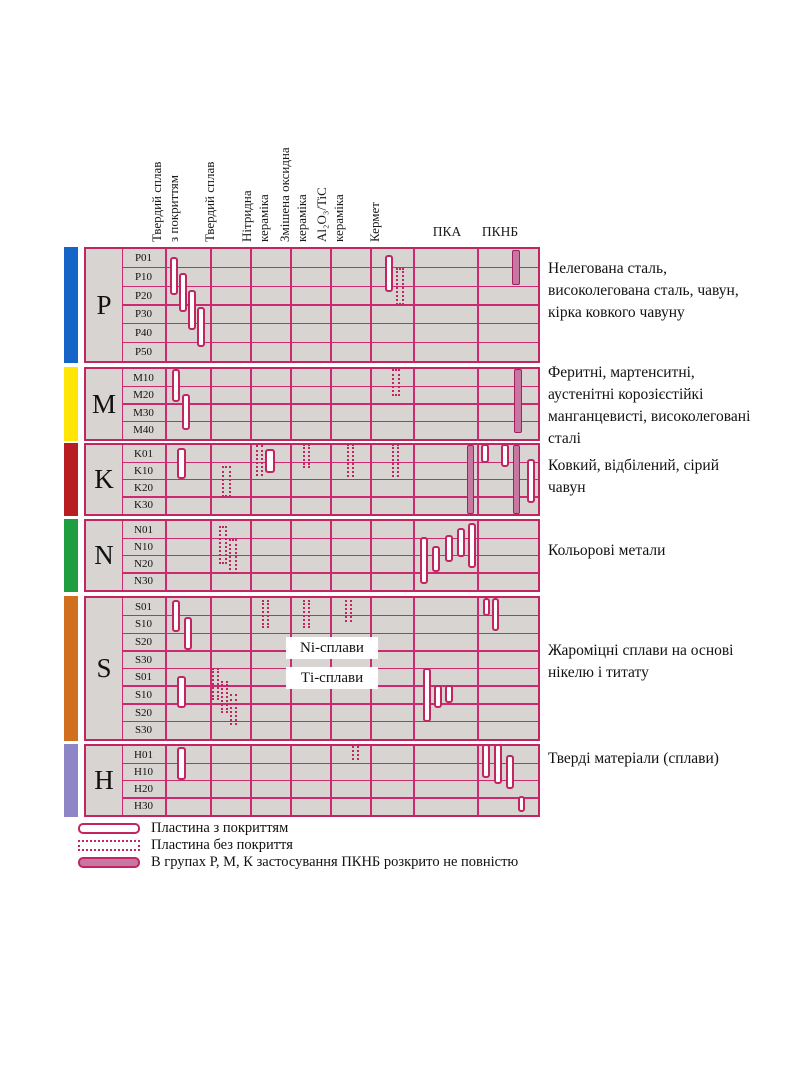 The height and width of the screenshot is (1067, 800). What do you see at coordinates (438, 696) in the screenshot?
I see `chart-bar-S-pka-outlined` at bounding box center [438, 696].